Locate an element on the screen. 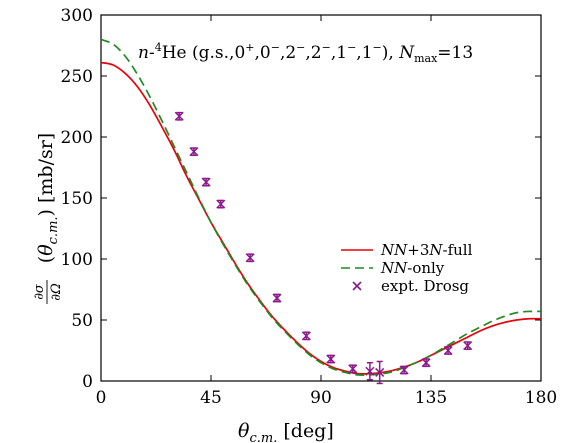  x-tick-label: 135 is located at coordinates (431, 398).